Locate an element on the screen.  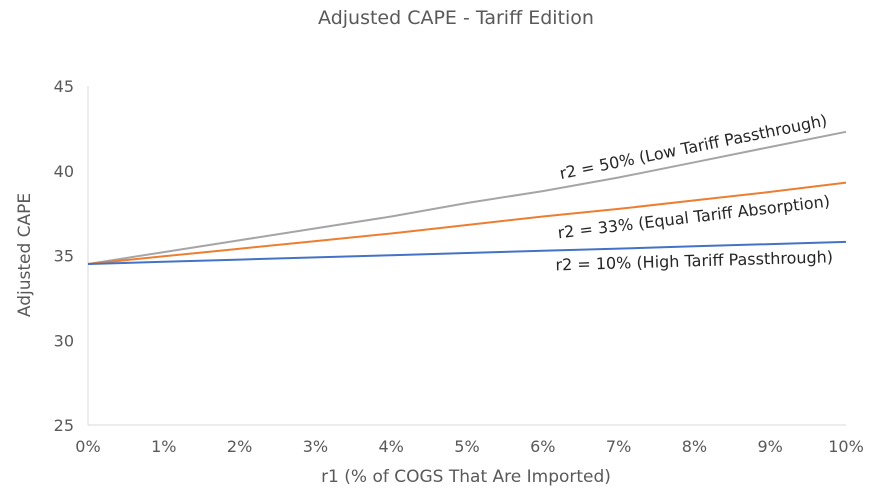
y-tick-labels: 25 30 35 40 45 is located at coordinates (64, 256).